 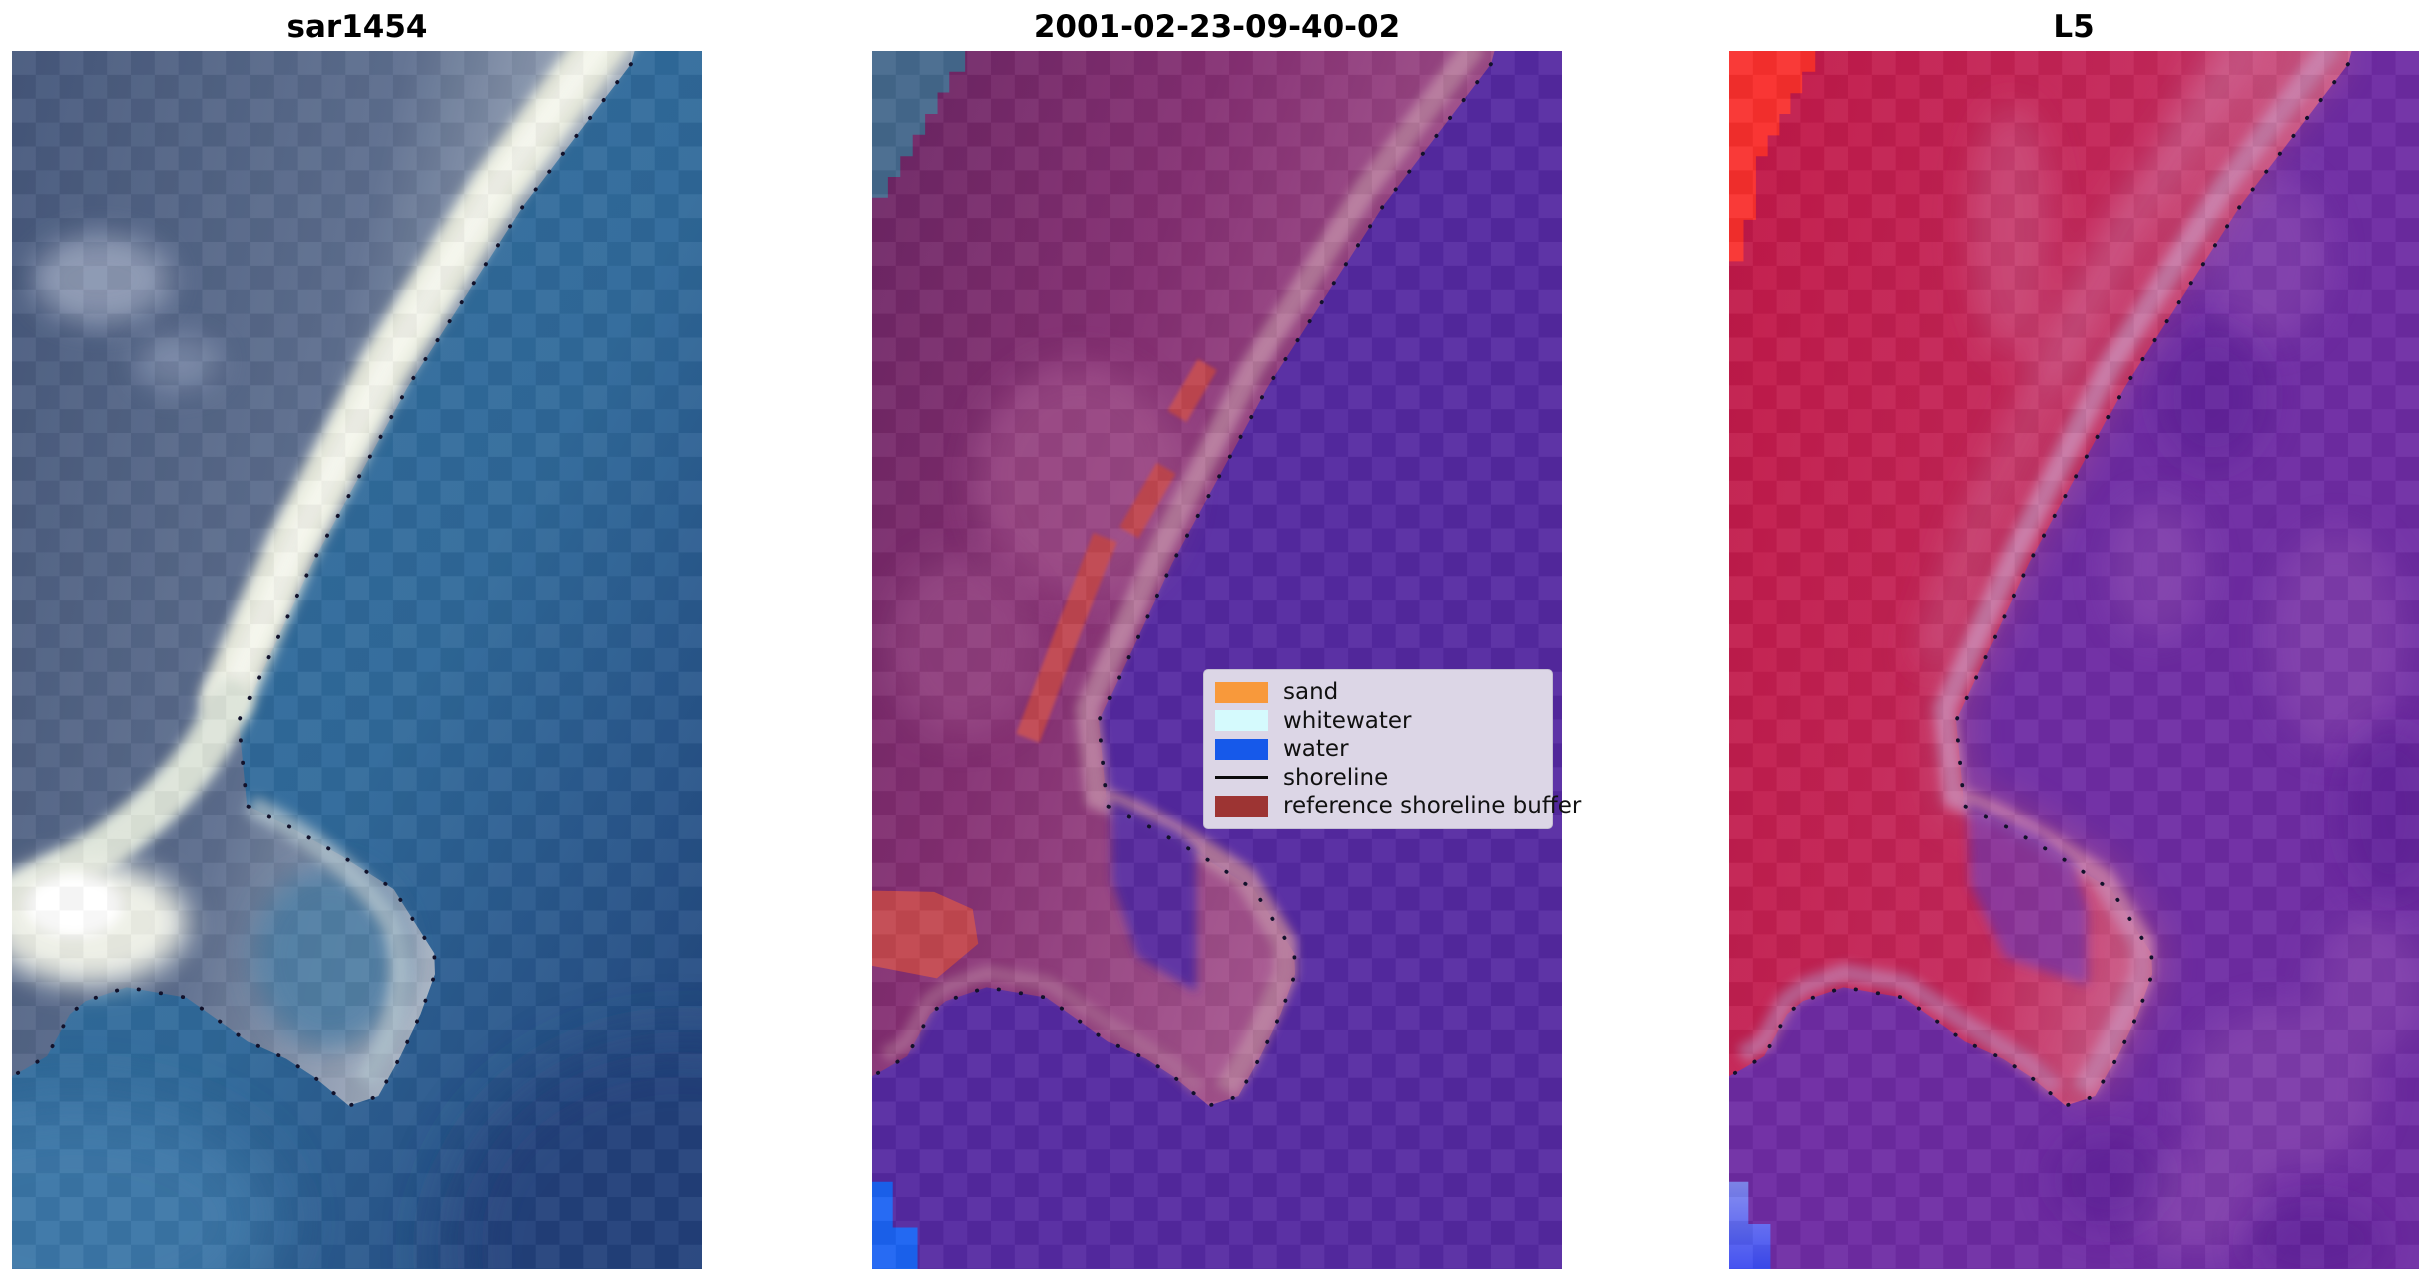 What do you see at coordinates (1378, 692) in the screenshot?
I see `legend-item-sand: sand` at bounding box center [1378, 692].